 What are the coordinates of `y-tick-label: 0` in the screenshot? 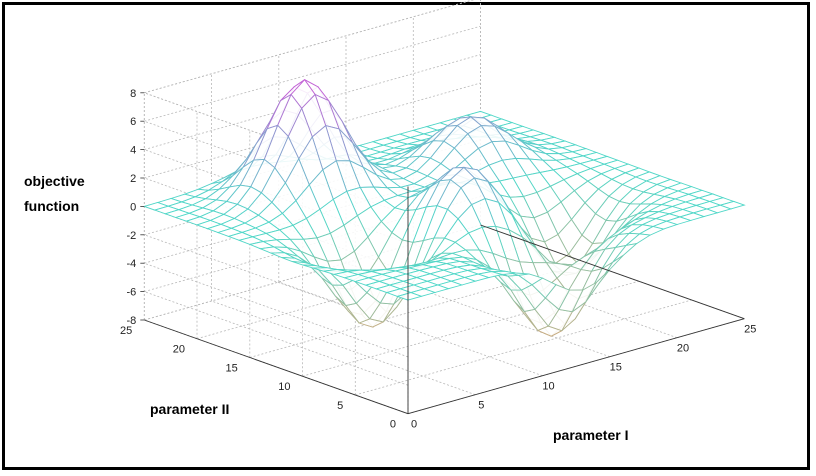 It's located at (393, 425).